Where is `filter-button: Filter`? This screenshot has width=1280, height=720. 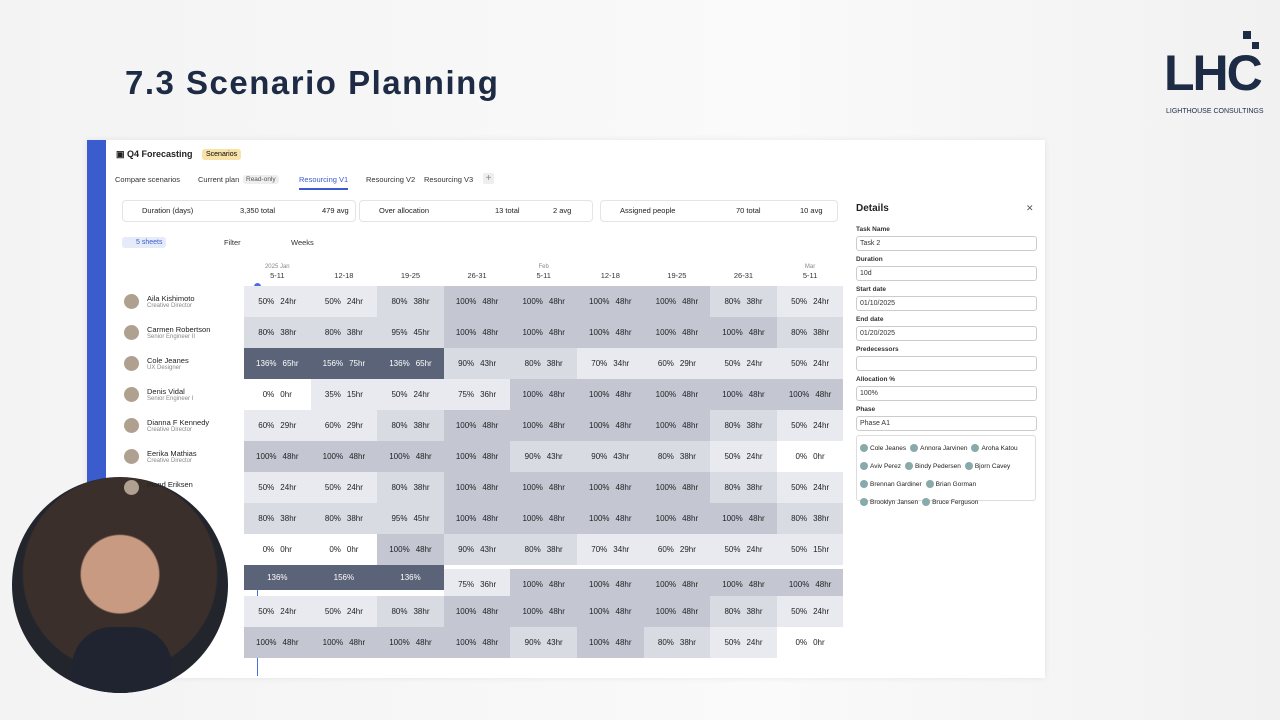
filter-button: Filter is located at coordinates (232, 242).